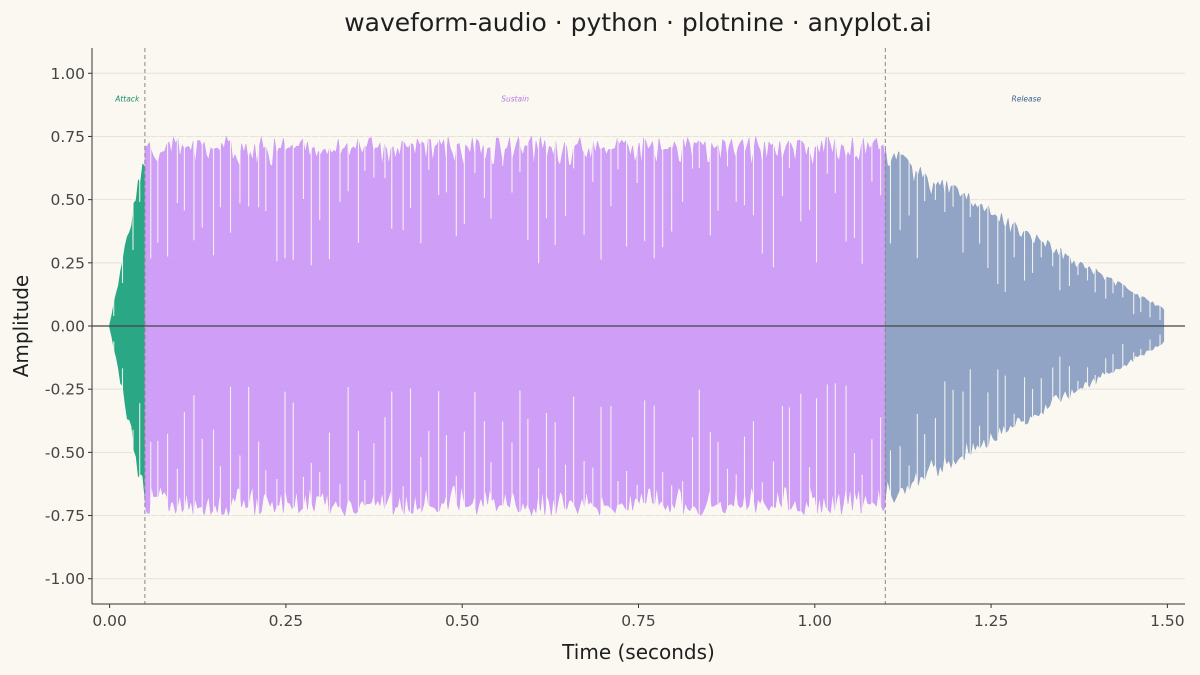 The height and width of the screenshot is (675, 1200). Describe the element at coordinates (638, 621) in the screenshot. I see `x-tick-label: 0.75` at that location.